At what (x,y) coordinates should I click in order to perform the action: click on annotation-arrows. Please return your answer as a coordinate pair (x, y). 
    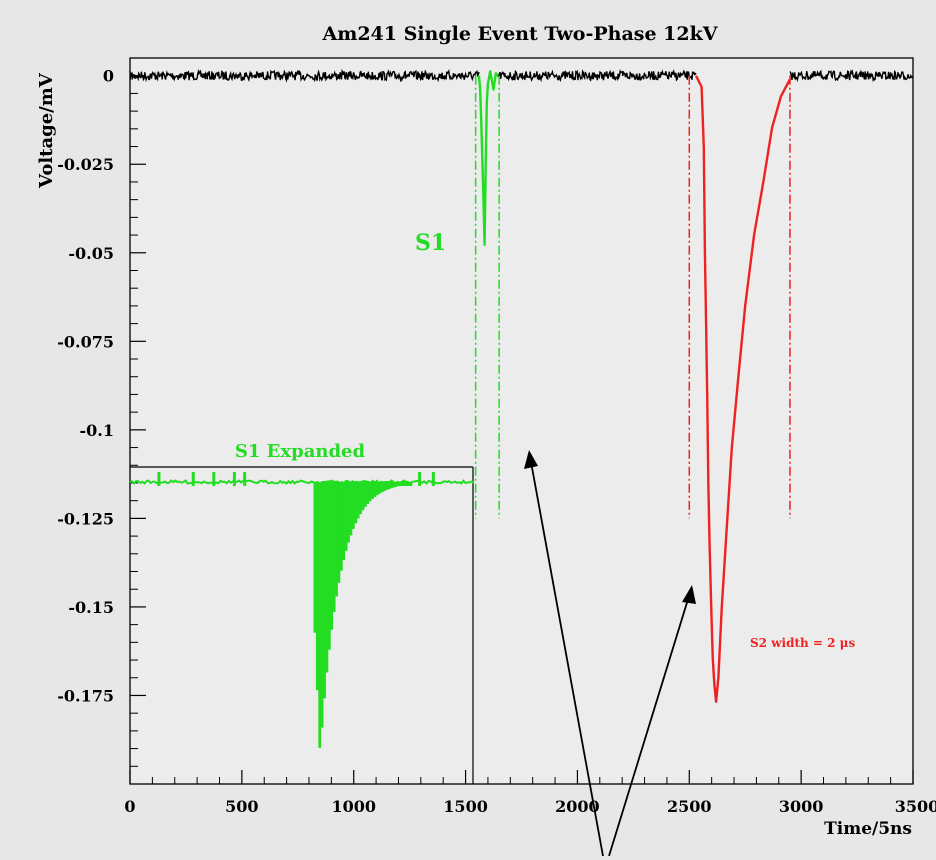
    Looking at the image, I should click on (610, 653).